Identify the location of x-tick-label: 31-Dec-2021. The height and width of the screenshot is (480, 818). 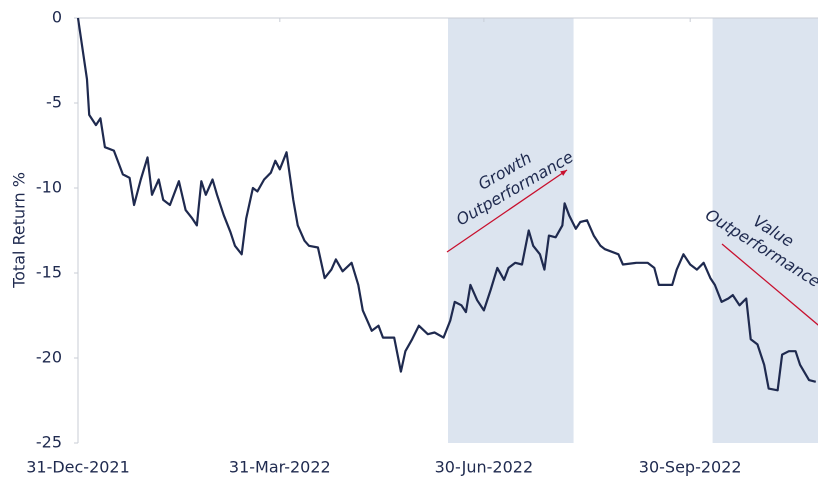
(78, 467).